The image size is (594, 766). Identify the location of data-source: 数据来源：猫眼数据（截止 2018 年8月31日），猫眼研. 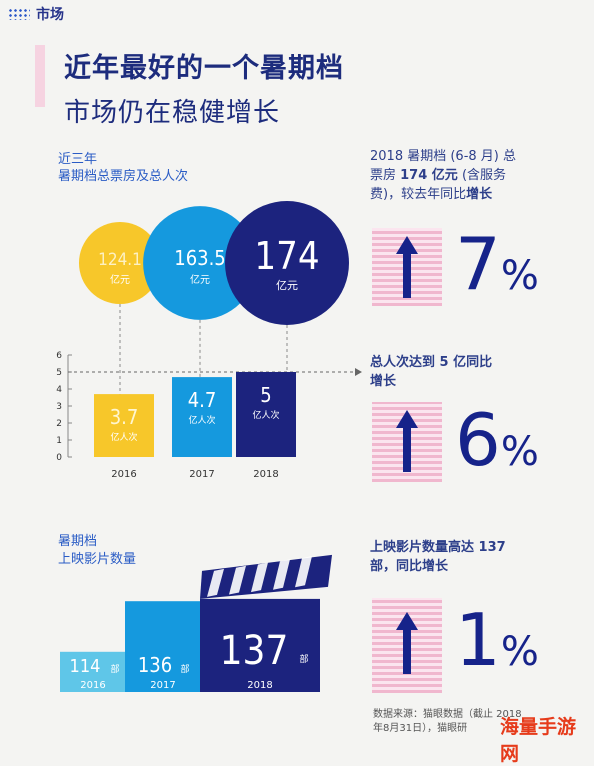
(478, 722).